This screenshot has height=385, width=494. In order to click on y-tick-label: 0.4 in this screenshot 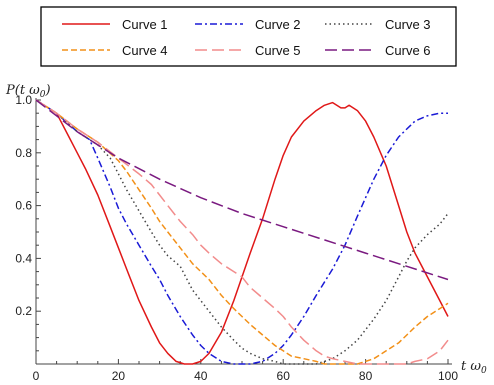, I will do `click(23, 258)`.